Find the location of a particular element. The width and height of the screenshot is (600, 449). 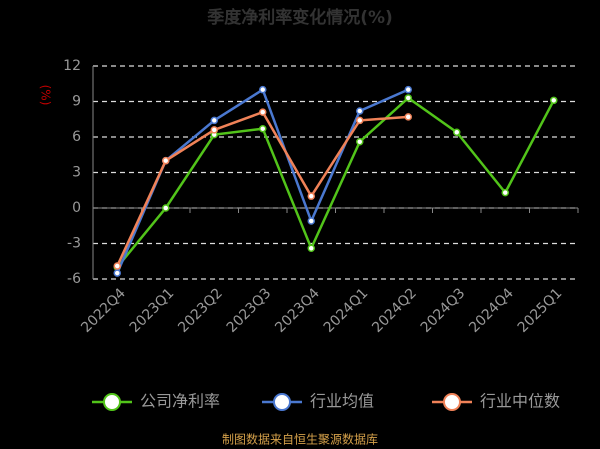

x-tick-label: 2023Q2 is located at coordinates (200, 310).